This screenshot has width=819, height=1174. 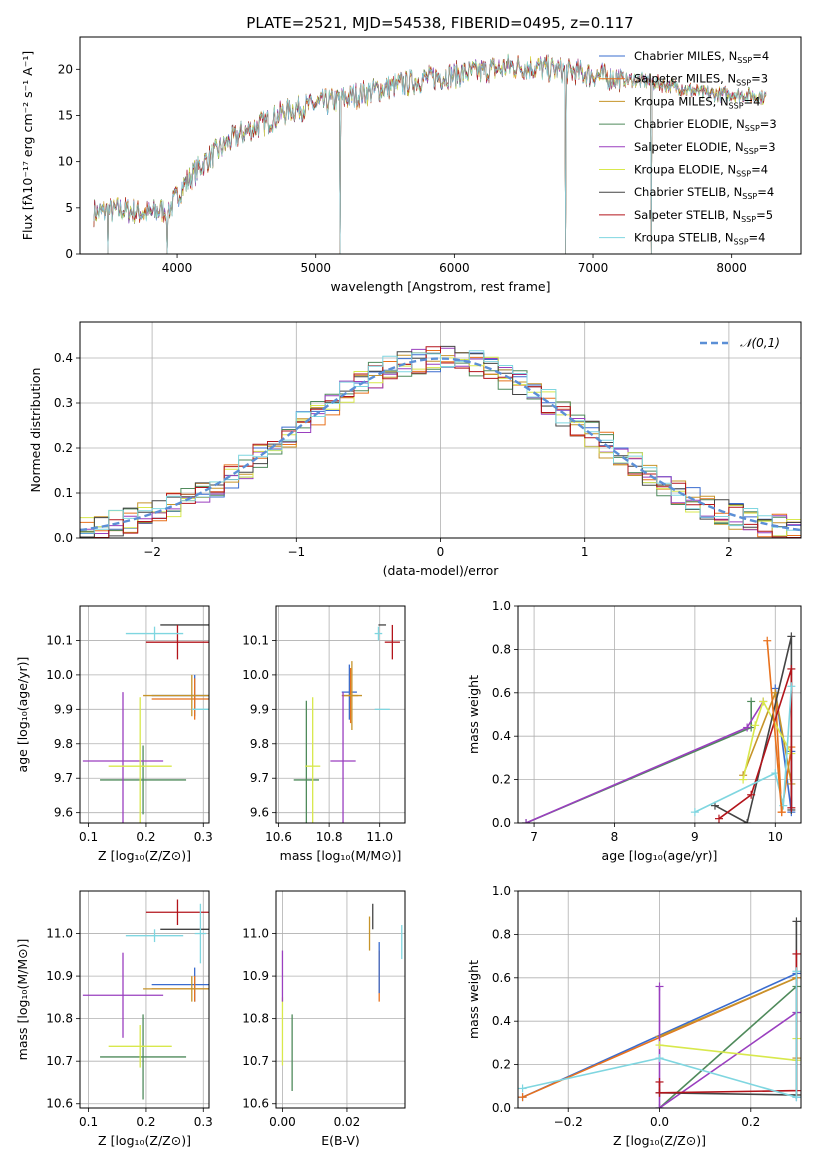 What do you see at coordinates (22, 1000) in the screenshot?
I see `y-axis-label: mass [log₁₀(M/M⊙)]` at bounding box center [22, 1000].